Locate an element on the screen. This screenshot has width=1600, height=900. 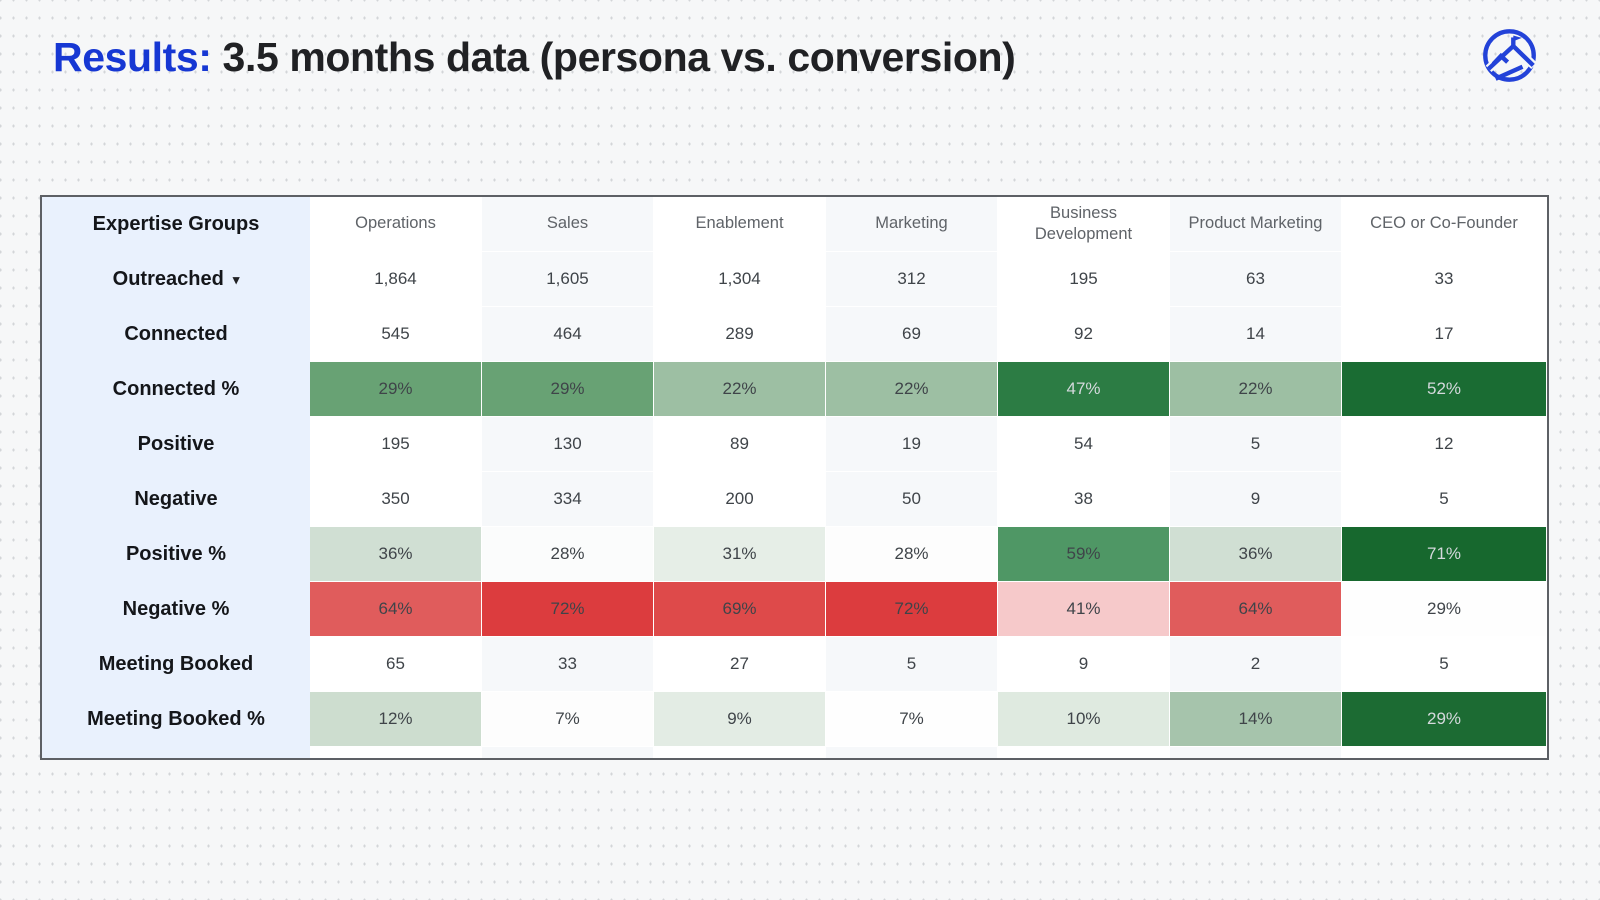
table-cell: 92 is located at coordinates (1084, 334).